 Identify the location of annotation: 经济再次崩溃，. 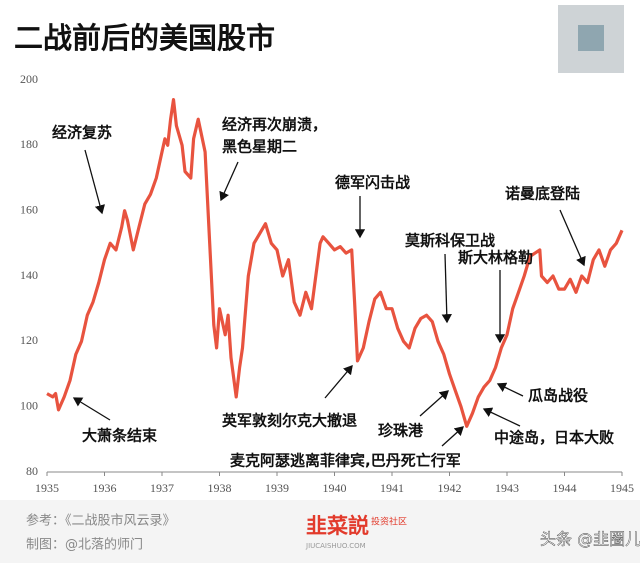
(274, 125).